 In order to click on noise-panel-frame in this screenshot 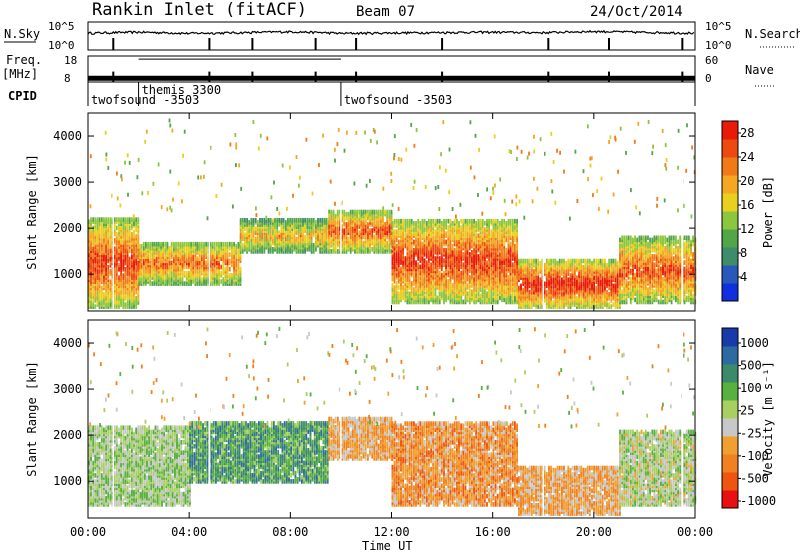, I will do `click(391, 36)`.